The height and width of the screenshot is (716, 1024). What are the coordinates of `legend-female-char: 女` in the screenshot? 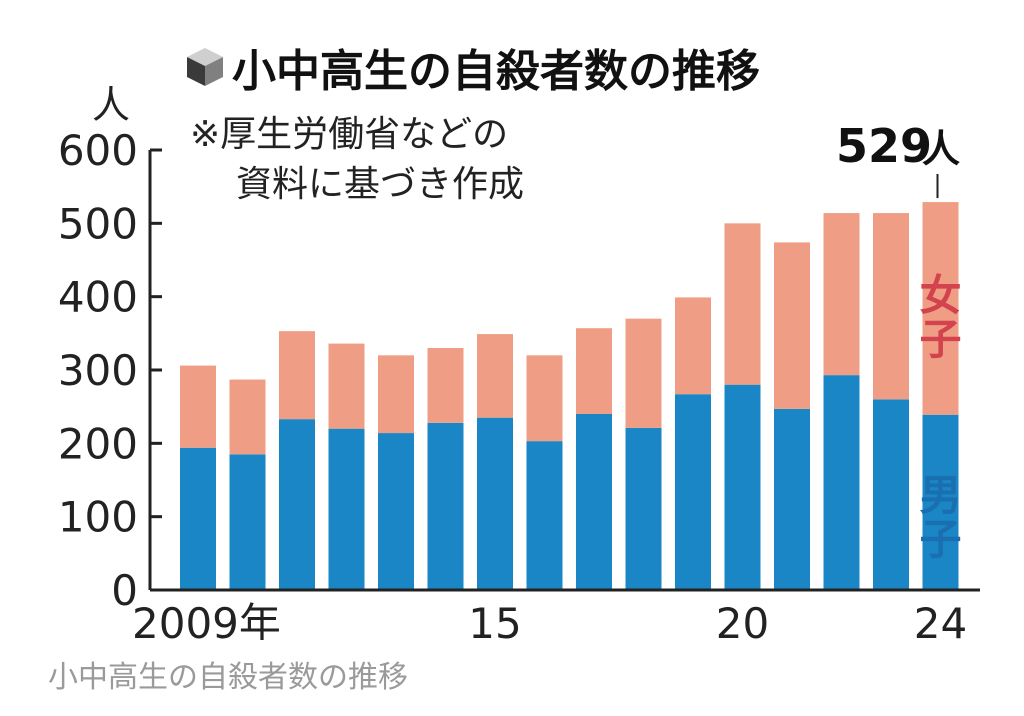 It's located at (940, 295).